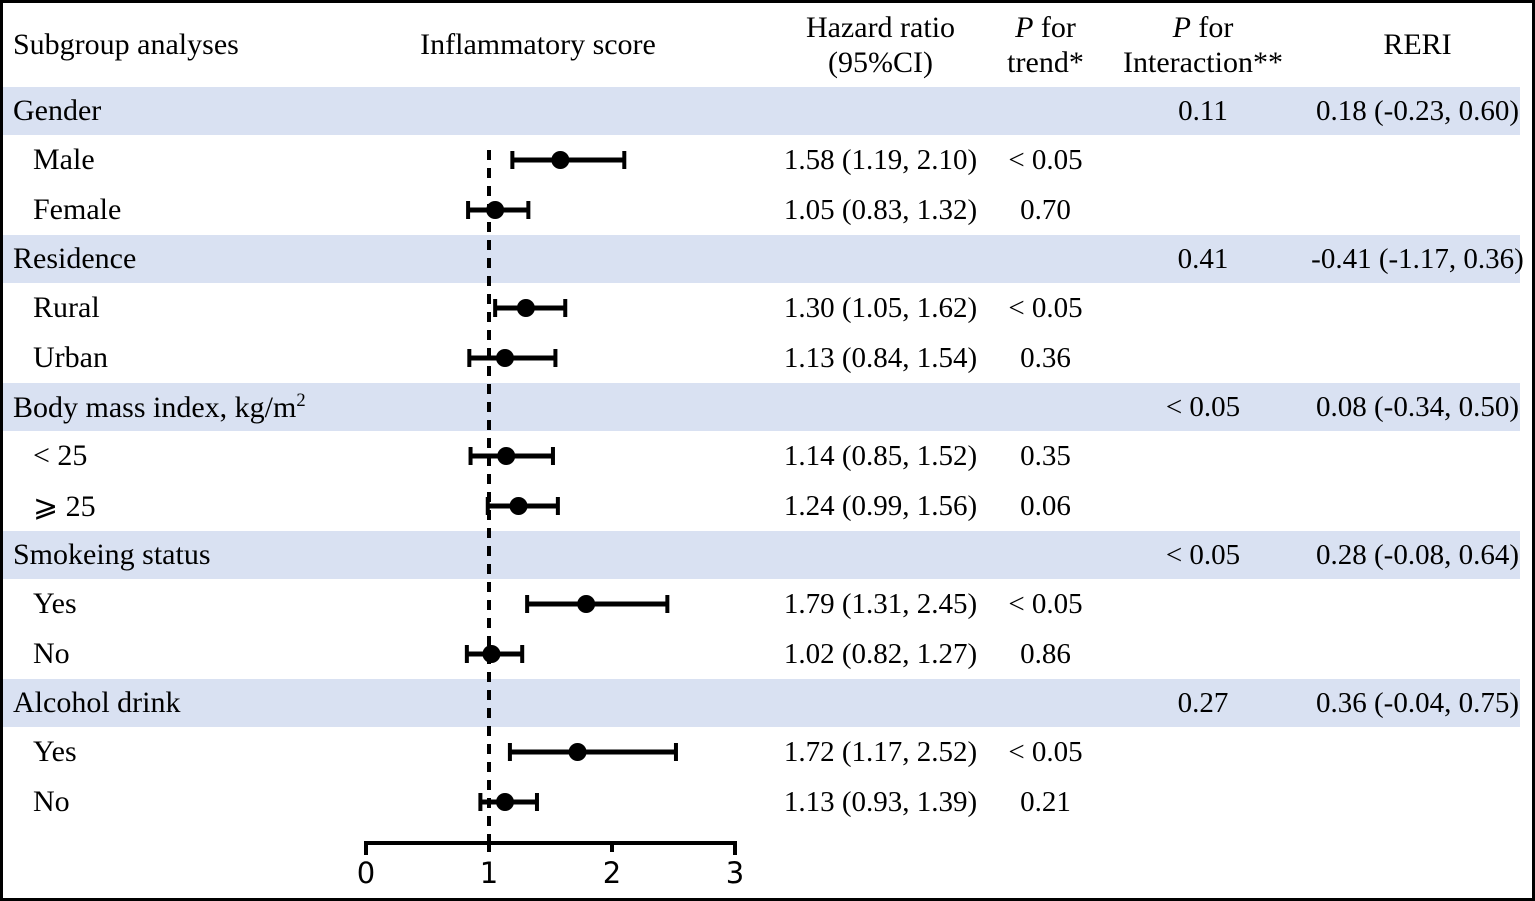 The width and height of the screenshot is (1535, 901). I want to click on header-line: Hazard ratio, so click(880, 27).